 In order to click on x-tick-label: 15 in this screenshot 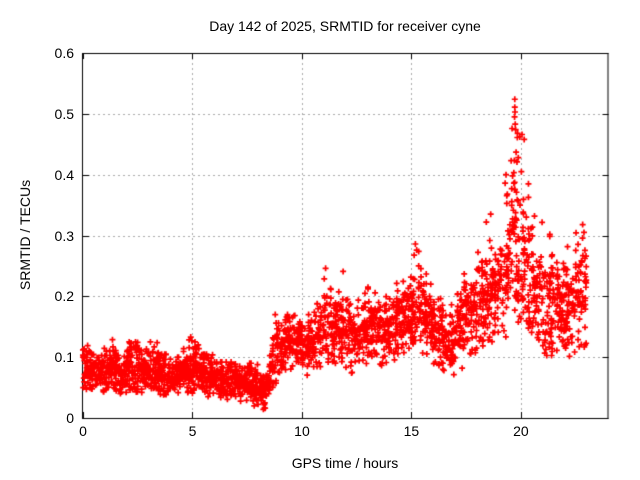, I will do `click(411, 431)`.